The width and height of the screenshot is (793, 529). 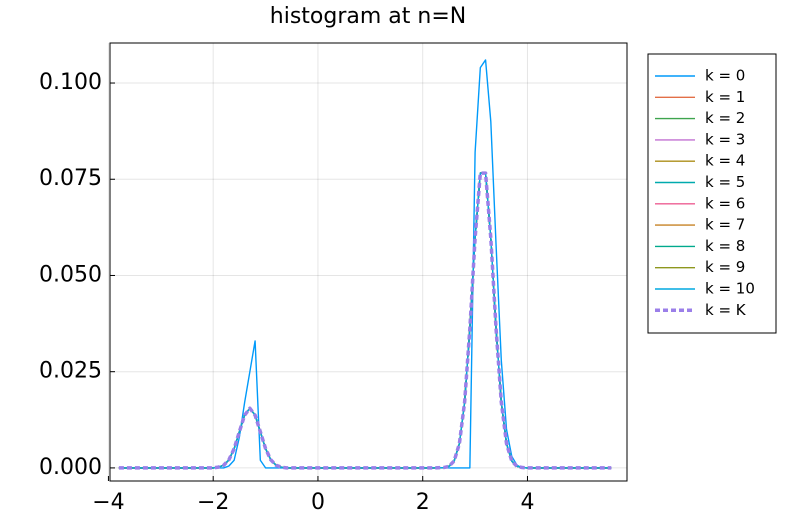 I want to click on legend-label: k = 5, so click(x=725, y=182).